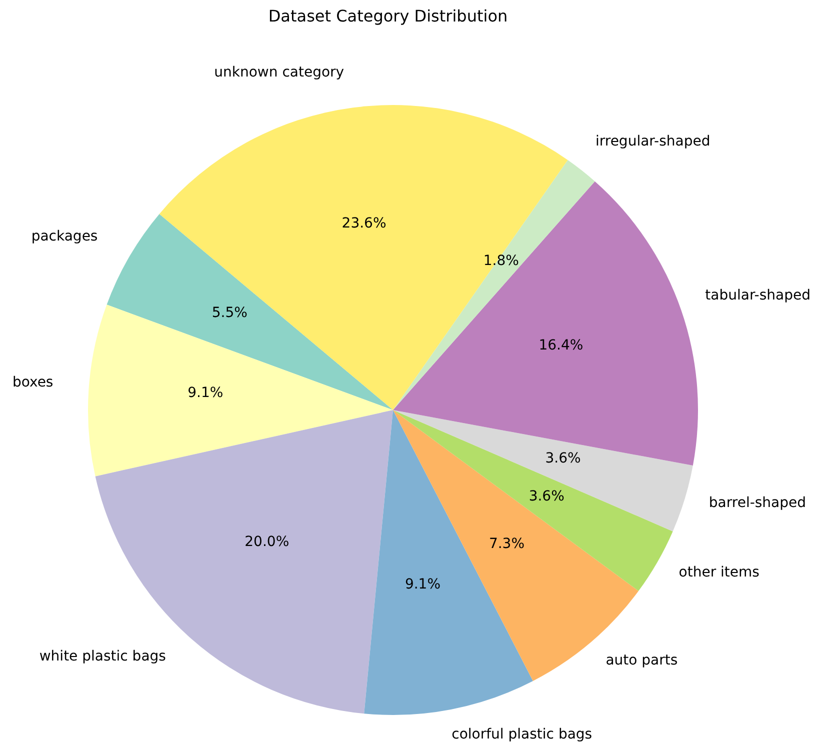 This screenshot has height=742, width=814. I want to click on data-label: 23.6%, so click(364, 224).